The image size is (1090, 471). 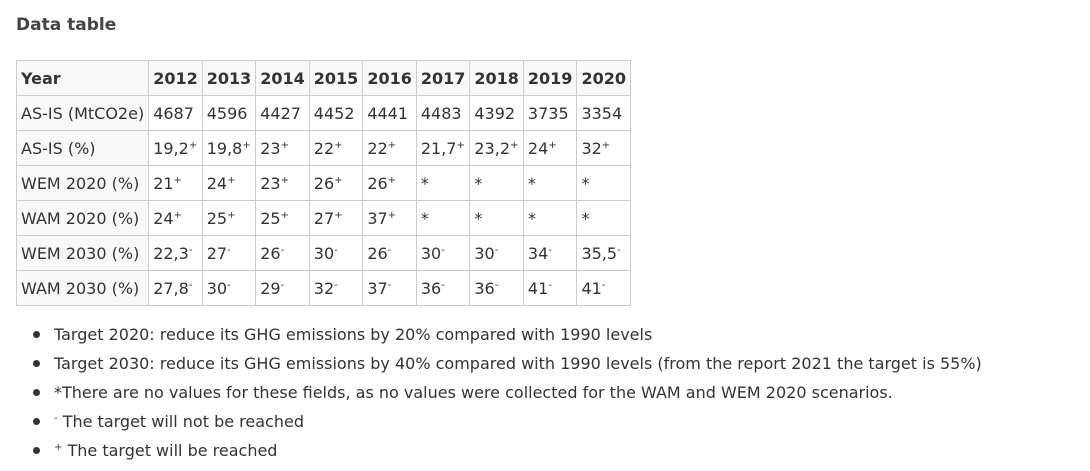 I want to click on table-cell: 23+, so click(x=282, y=183).